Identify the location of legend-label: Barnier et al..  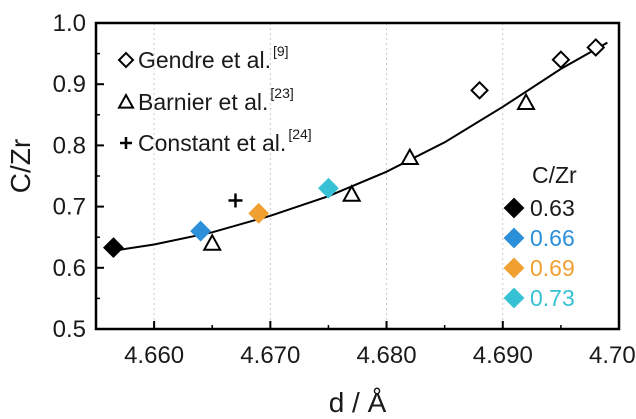
(203, 102).